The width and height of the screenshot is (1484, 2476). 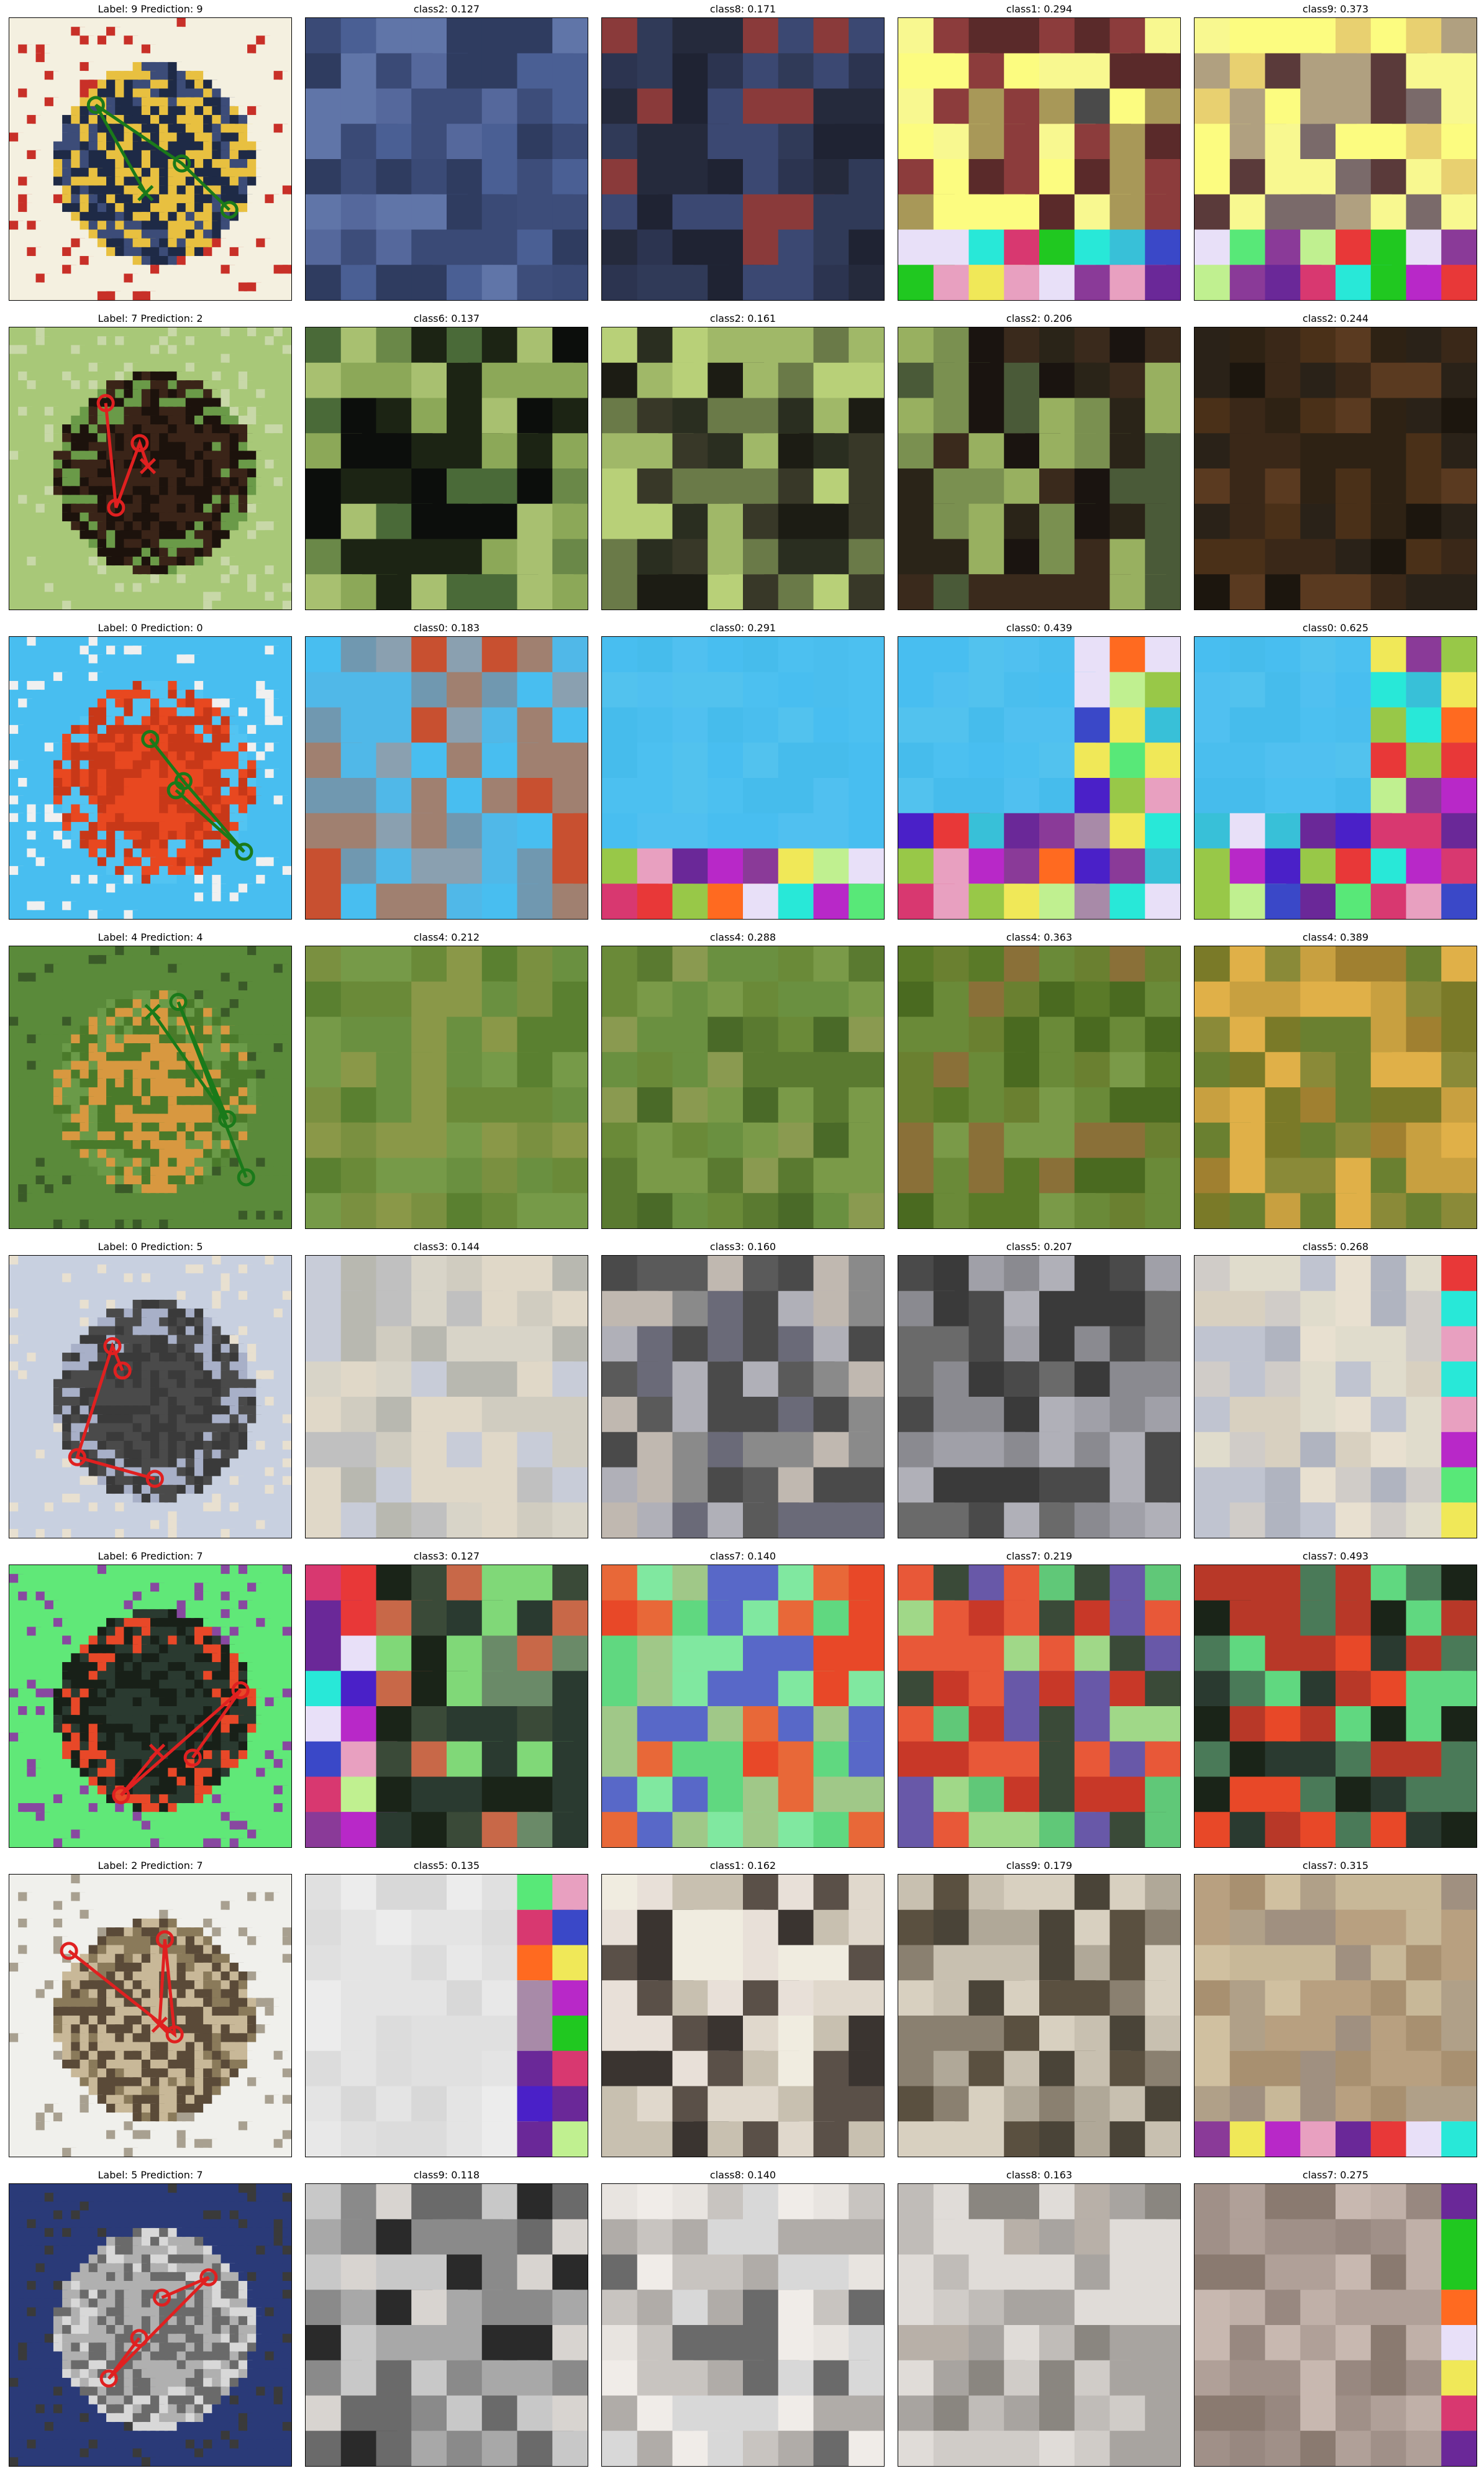 I want to click on crop-panel: class1: 0.294, so click(x=1040, y=151).